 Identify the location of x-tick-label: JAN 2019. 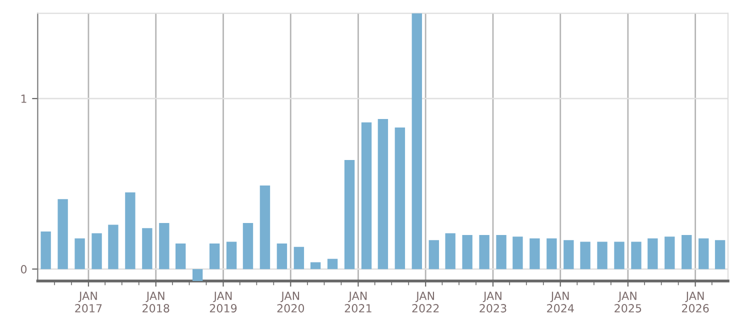
(223, 302).